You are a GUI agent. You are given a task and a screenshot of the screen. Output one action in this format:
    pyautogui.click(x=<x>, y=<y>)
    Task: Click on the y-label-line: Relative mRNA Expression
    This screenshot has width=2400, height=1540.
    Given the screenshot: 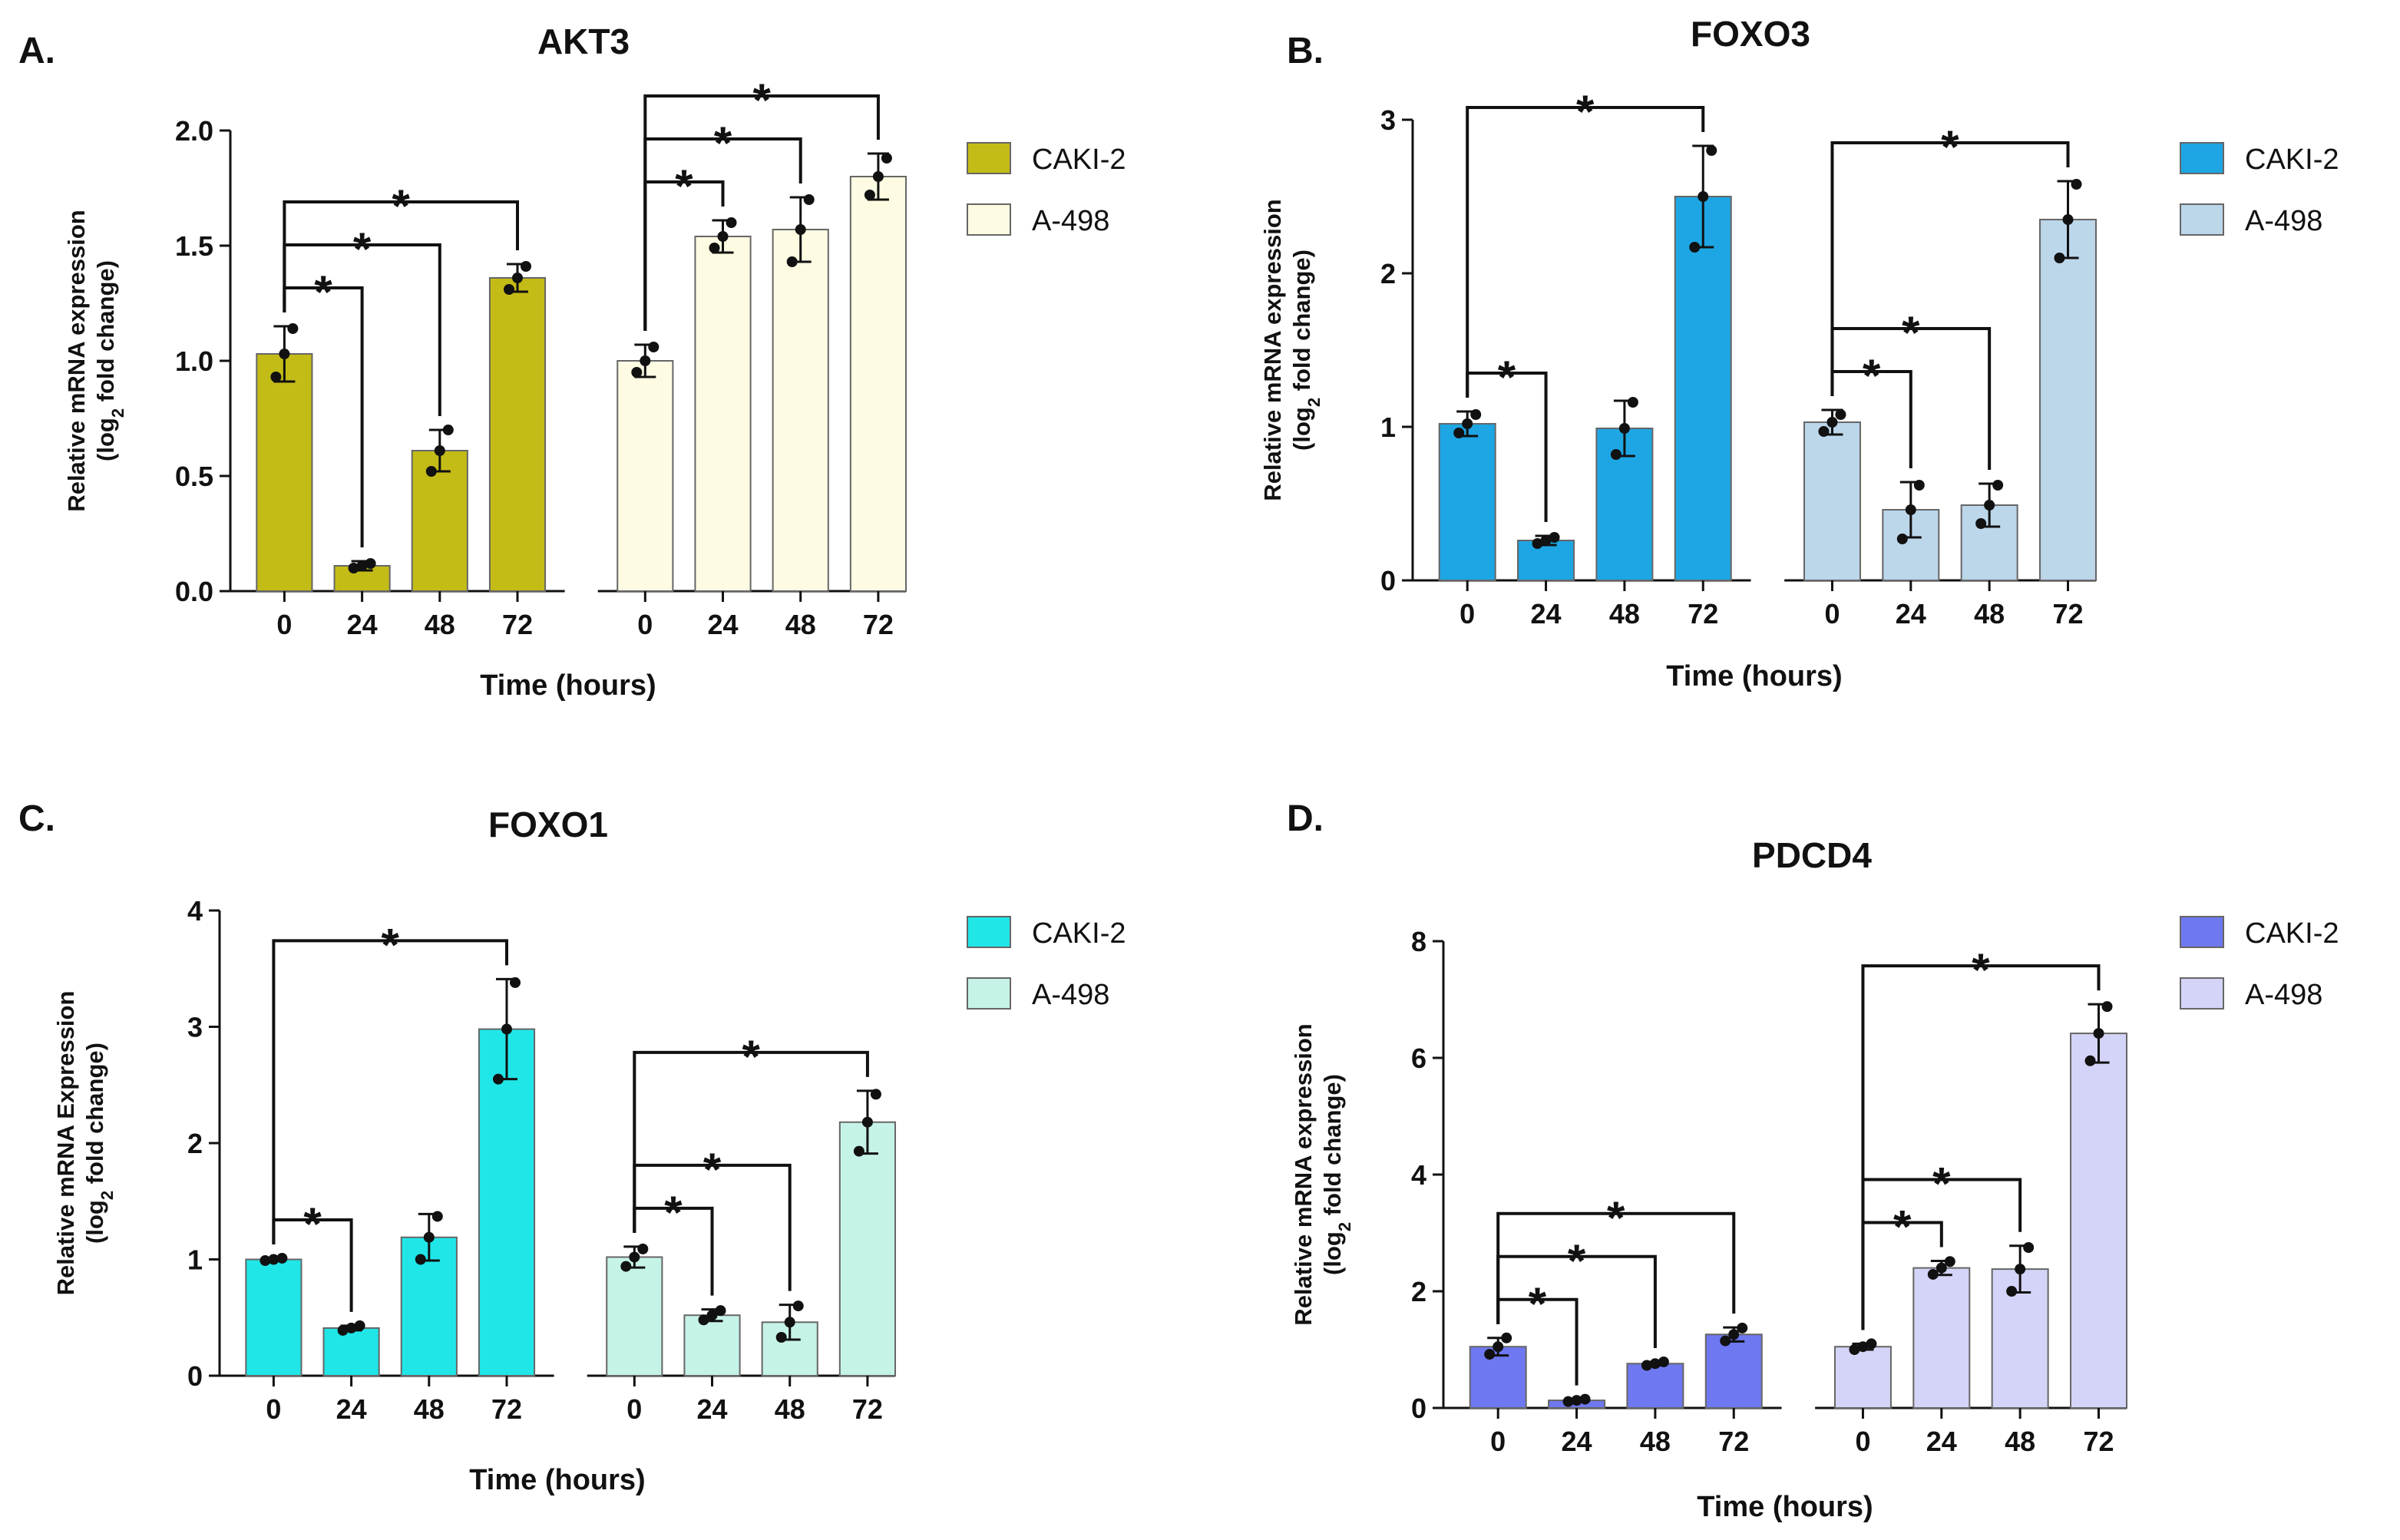 What is the action you would take?
    pyautogui.click(x=65, y=1143)
    